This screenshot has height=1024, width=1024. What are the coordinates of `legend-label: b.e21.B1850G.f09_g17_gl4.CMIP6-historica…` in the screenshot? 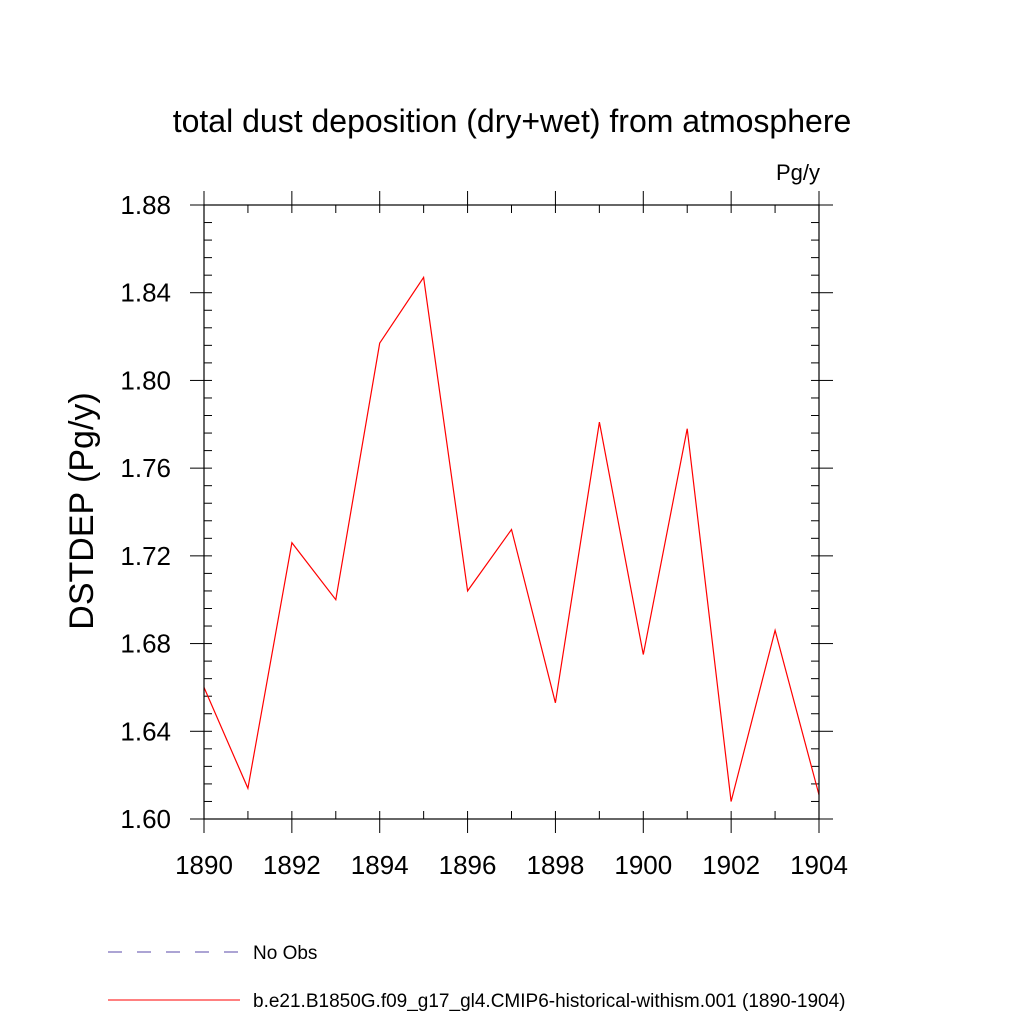 It's located at (549, 1001).